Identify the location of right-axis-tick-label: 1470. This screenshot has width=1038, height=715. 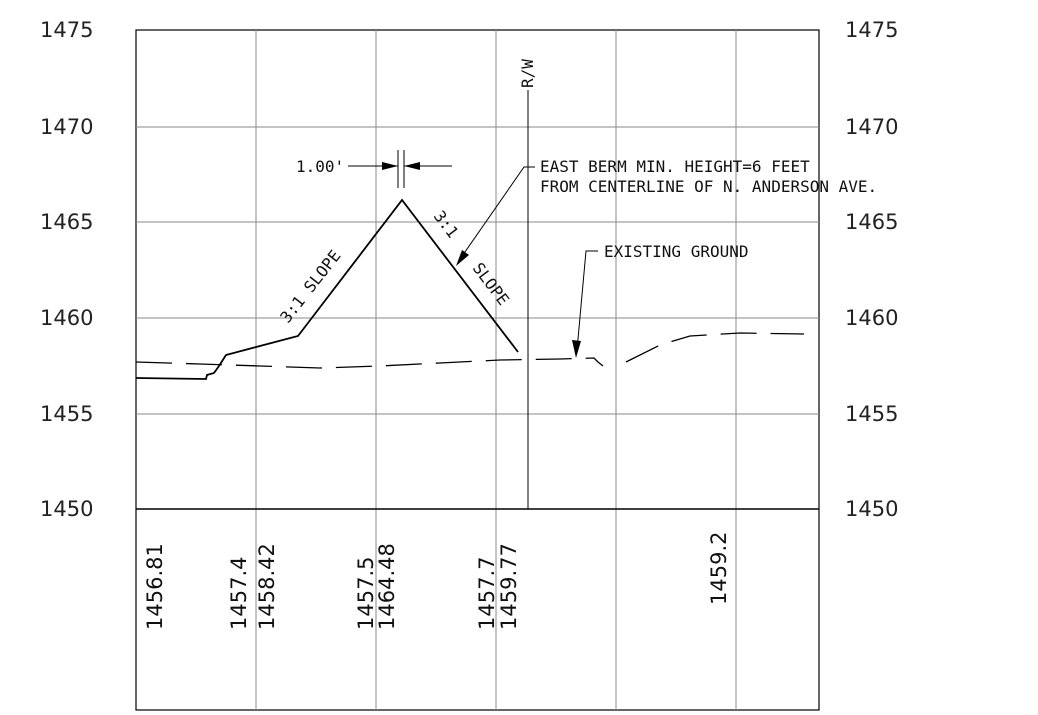
(871, 127).